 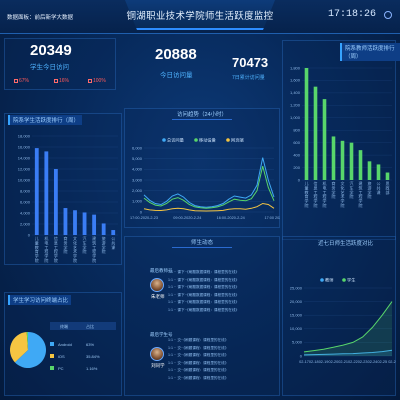 I want to click on legend-dot, so click(x=228, y=140).